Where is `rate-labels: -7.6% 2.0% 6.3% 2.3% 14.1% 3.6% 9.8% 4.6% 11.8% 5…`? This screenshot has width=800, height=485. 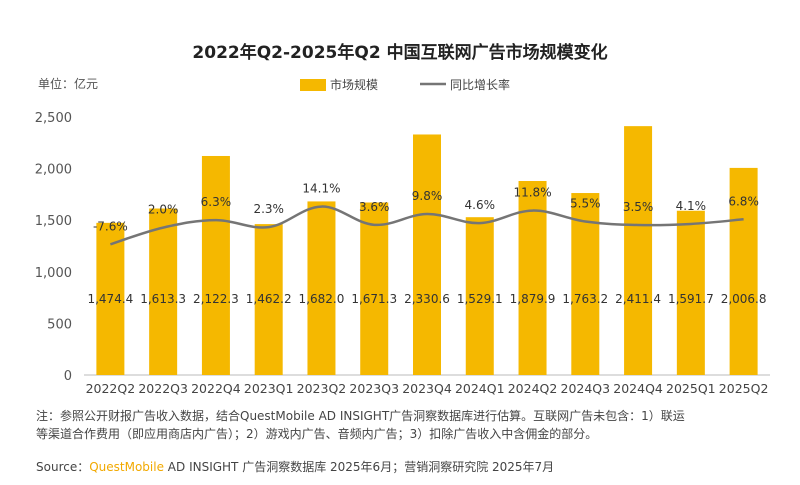 rate-labels: -7.6% 2.0% 6.3% 2.3% 14.1% 3.6% 9.8% 4.6% 11.8% 5… is located at coordinates (426, 208).